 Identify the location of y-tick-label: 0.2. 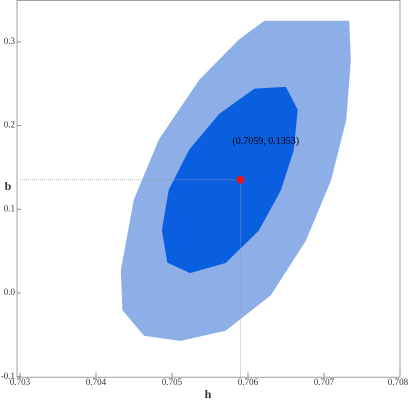
(9, 125).